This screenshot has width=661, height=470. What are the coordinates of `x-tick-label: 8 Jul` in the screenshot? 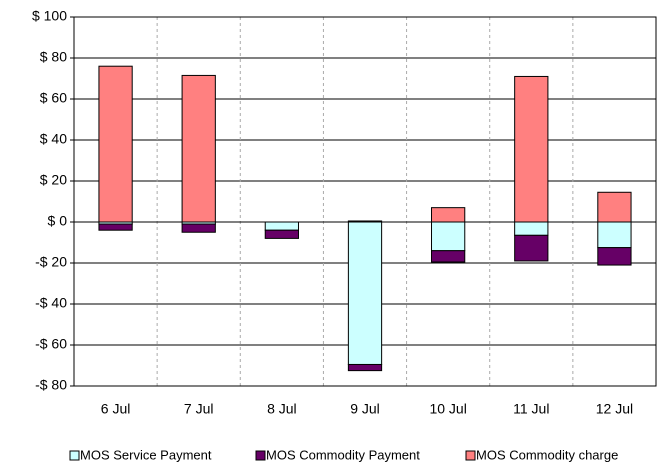 It's located at (282, 409).